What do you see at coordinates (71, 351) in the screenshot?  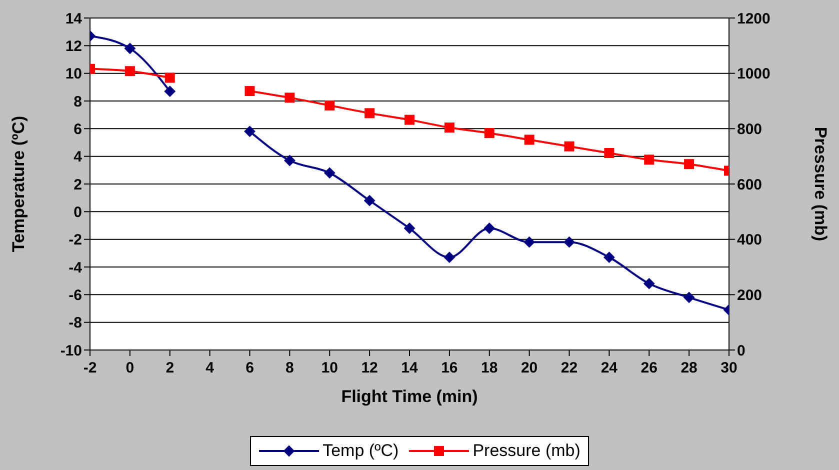 I see `y-tick-label: -10` at bounding box center [71, 351].